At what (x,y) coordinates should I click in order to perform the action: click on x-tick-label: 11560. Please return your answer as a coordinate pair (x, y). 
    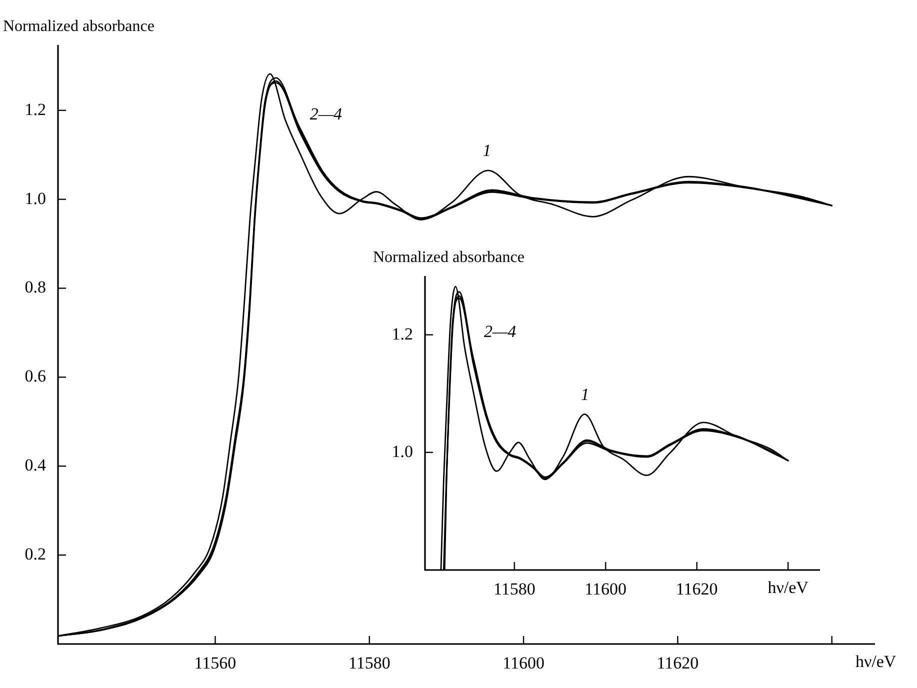
    Looking at the image, I should click on (215, 663).